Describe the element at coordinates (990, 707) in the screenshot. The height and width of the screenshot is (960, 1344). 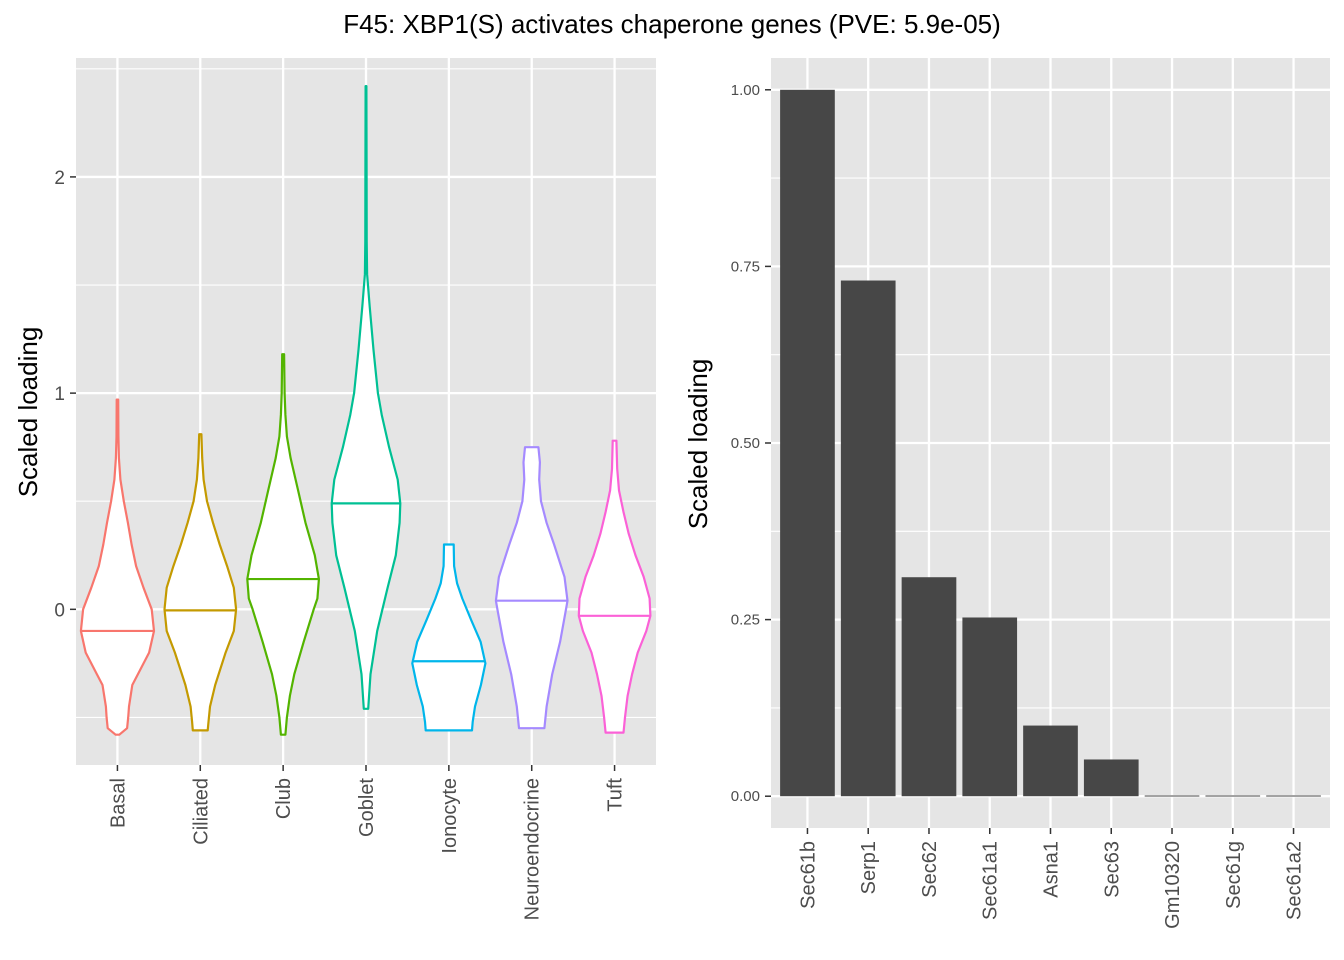
I see `bar-sec61a1` at that location.